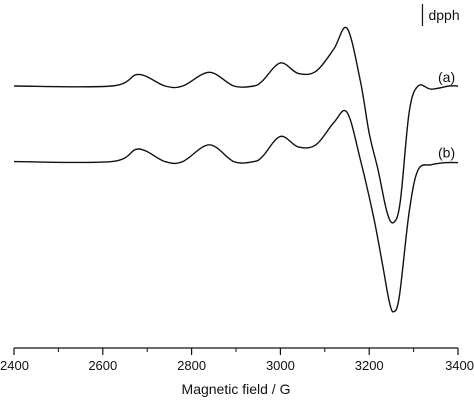  What do you see at coordinates (446, 77) in the screenshot?
I see `curve-label-a: (a)` at bounding box center [446, 77].